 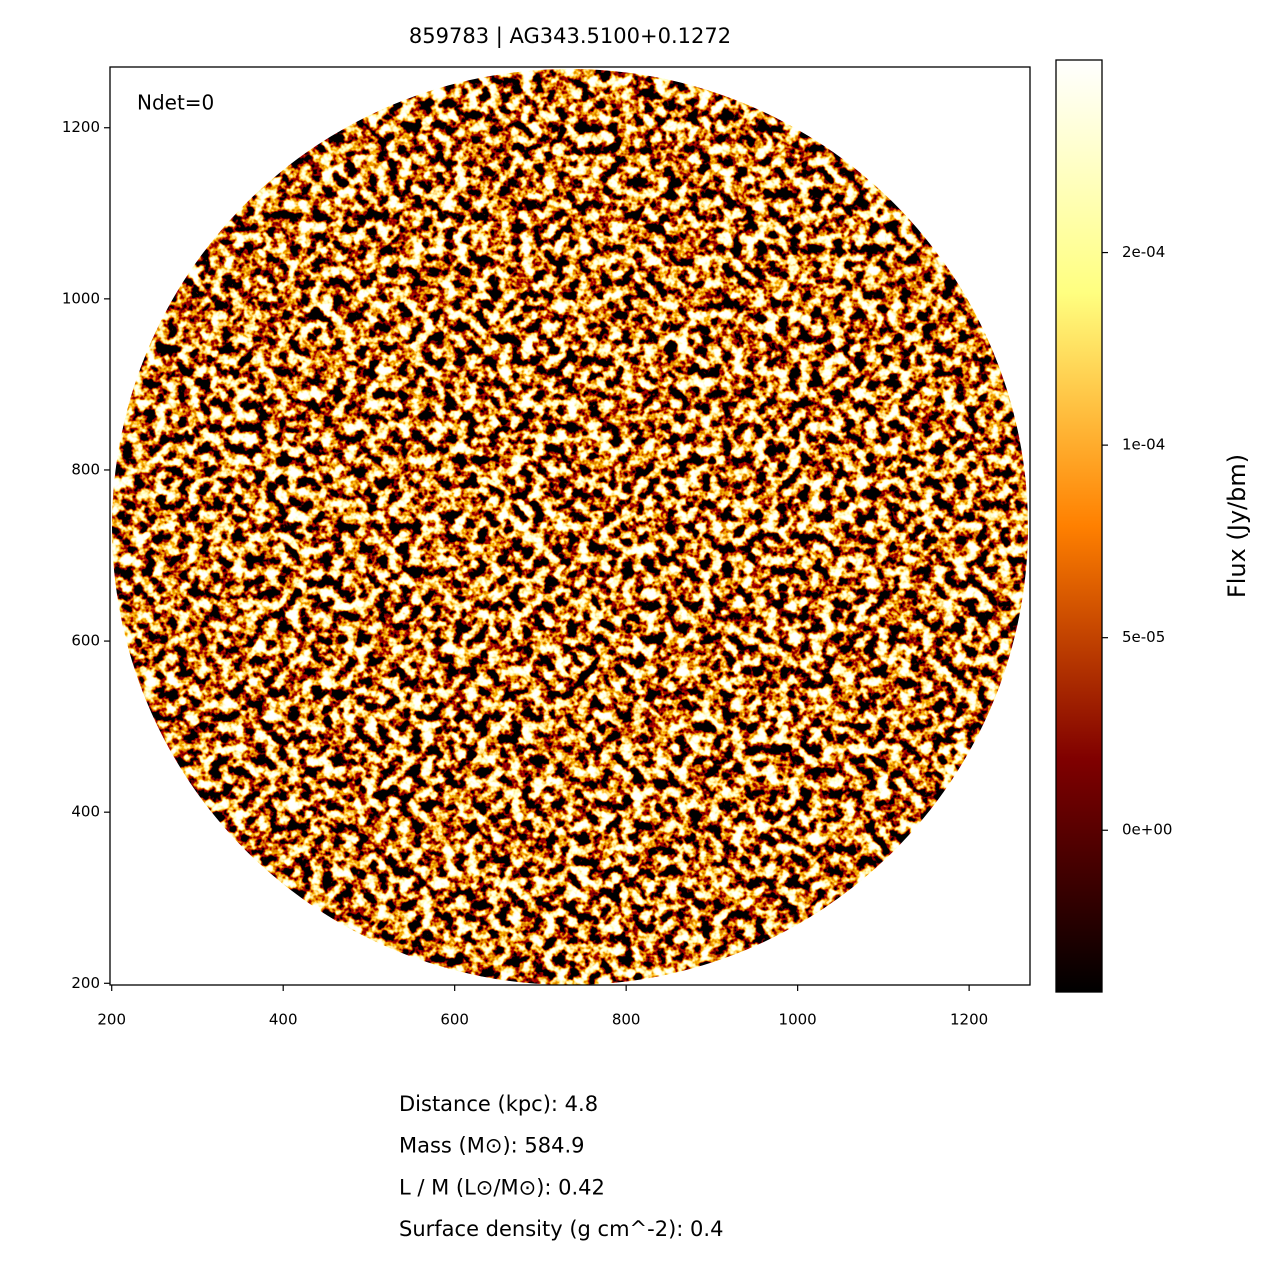 I want to click on y-tick-label: 1200, so click(x=81, y=127).